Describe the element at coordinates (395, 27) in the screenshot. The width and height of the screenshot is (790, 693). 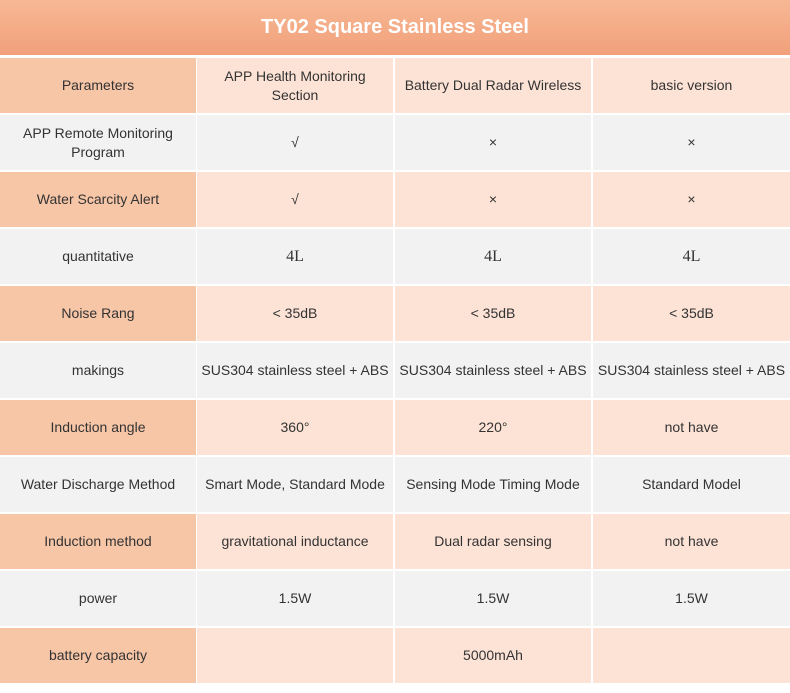
I see `title-bar: TY02 Square Stainless Steel` at that location.